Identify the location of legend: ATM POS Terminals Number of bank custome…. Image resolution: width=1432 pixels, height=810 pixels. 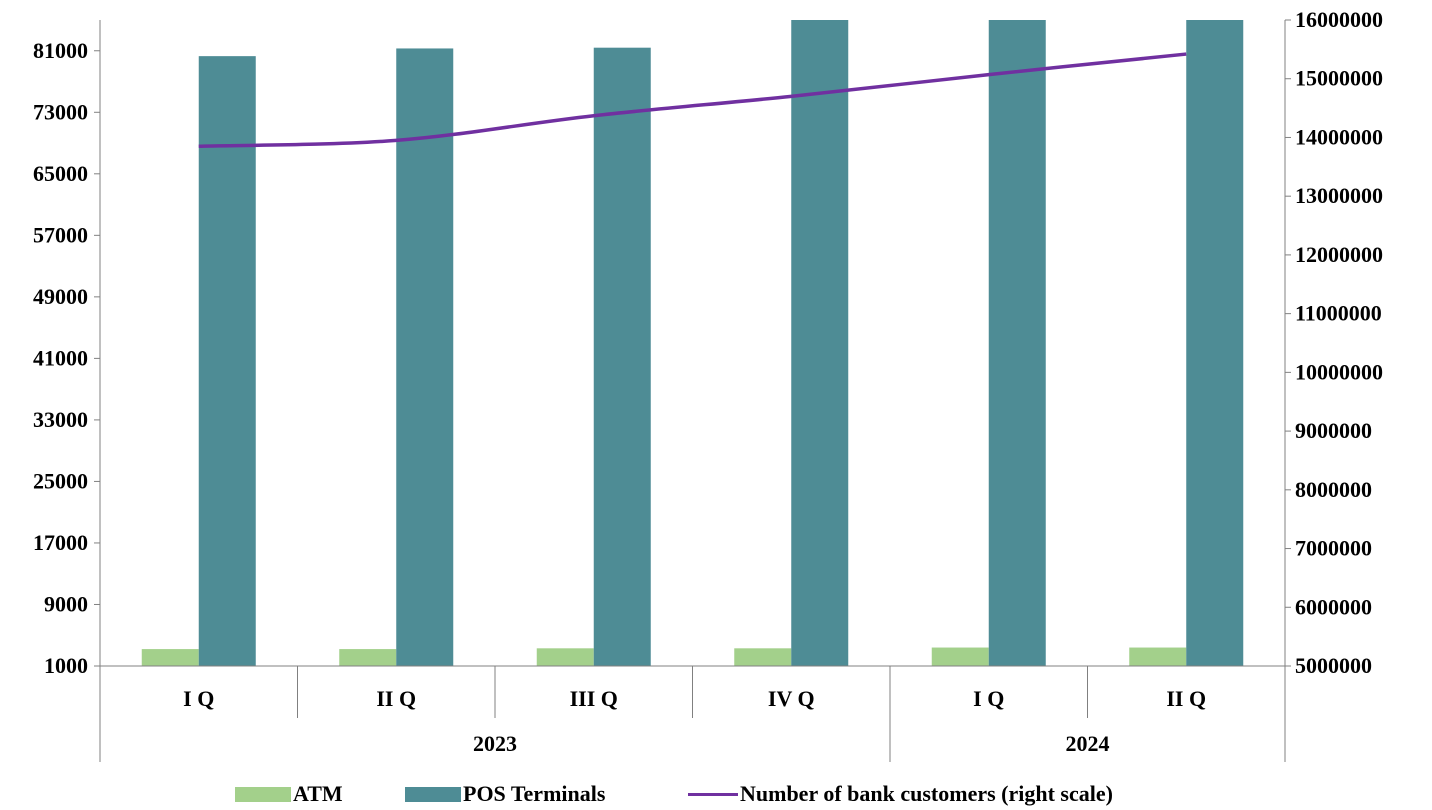
(716, 794).